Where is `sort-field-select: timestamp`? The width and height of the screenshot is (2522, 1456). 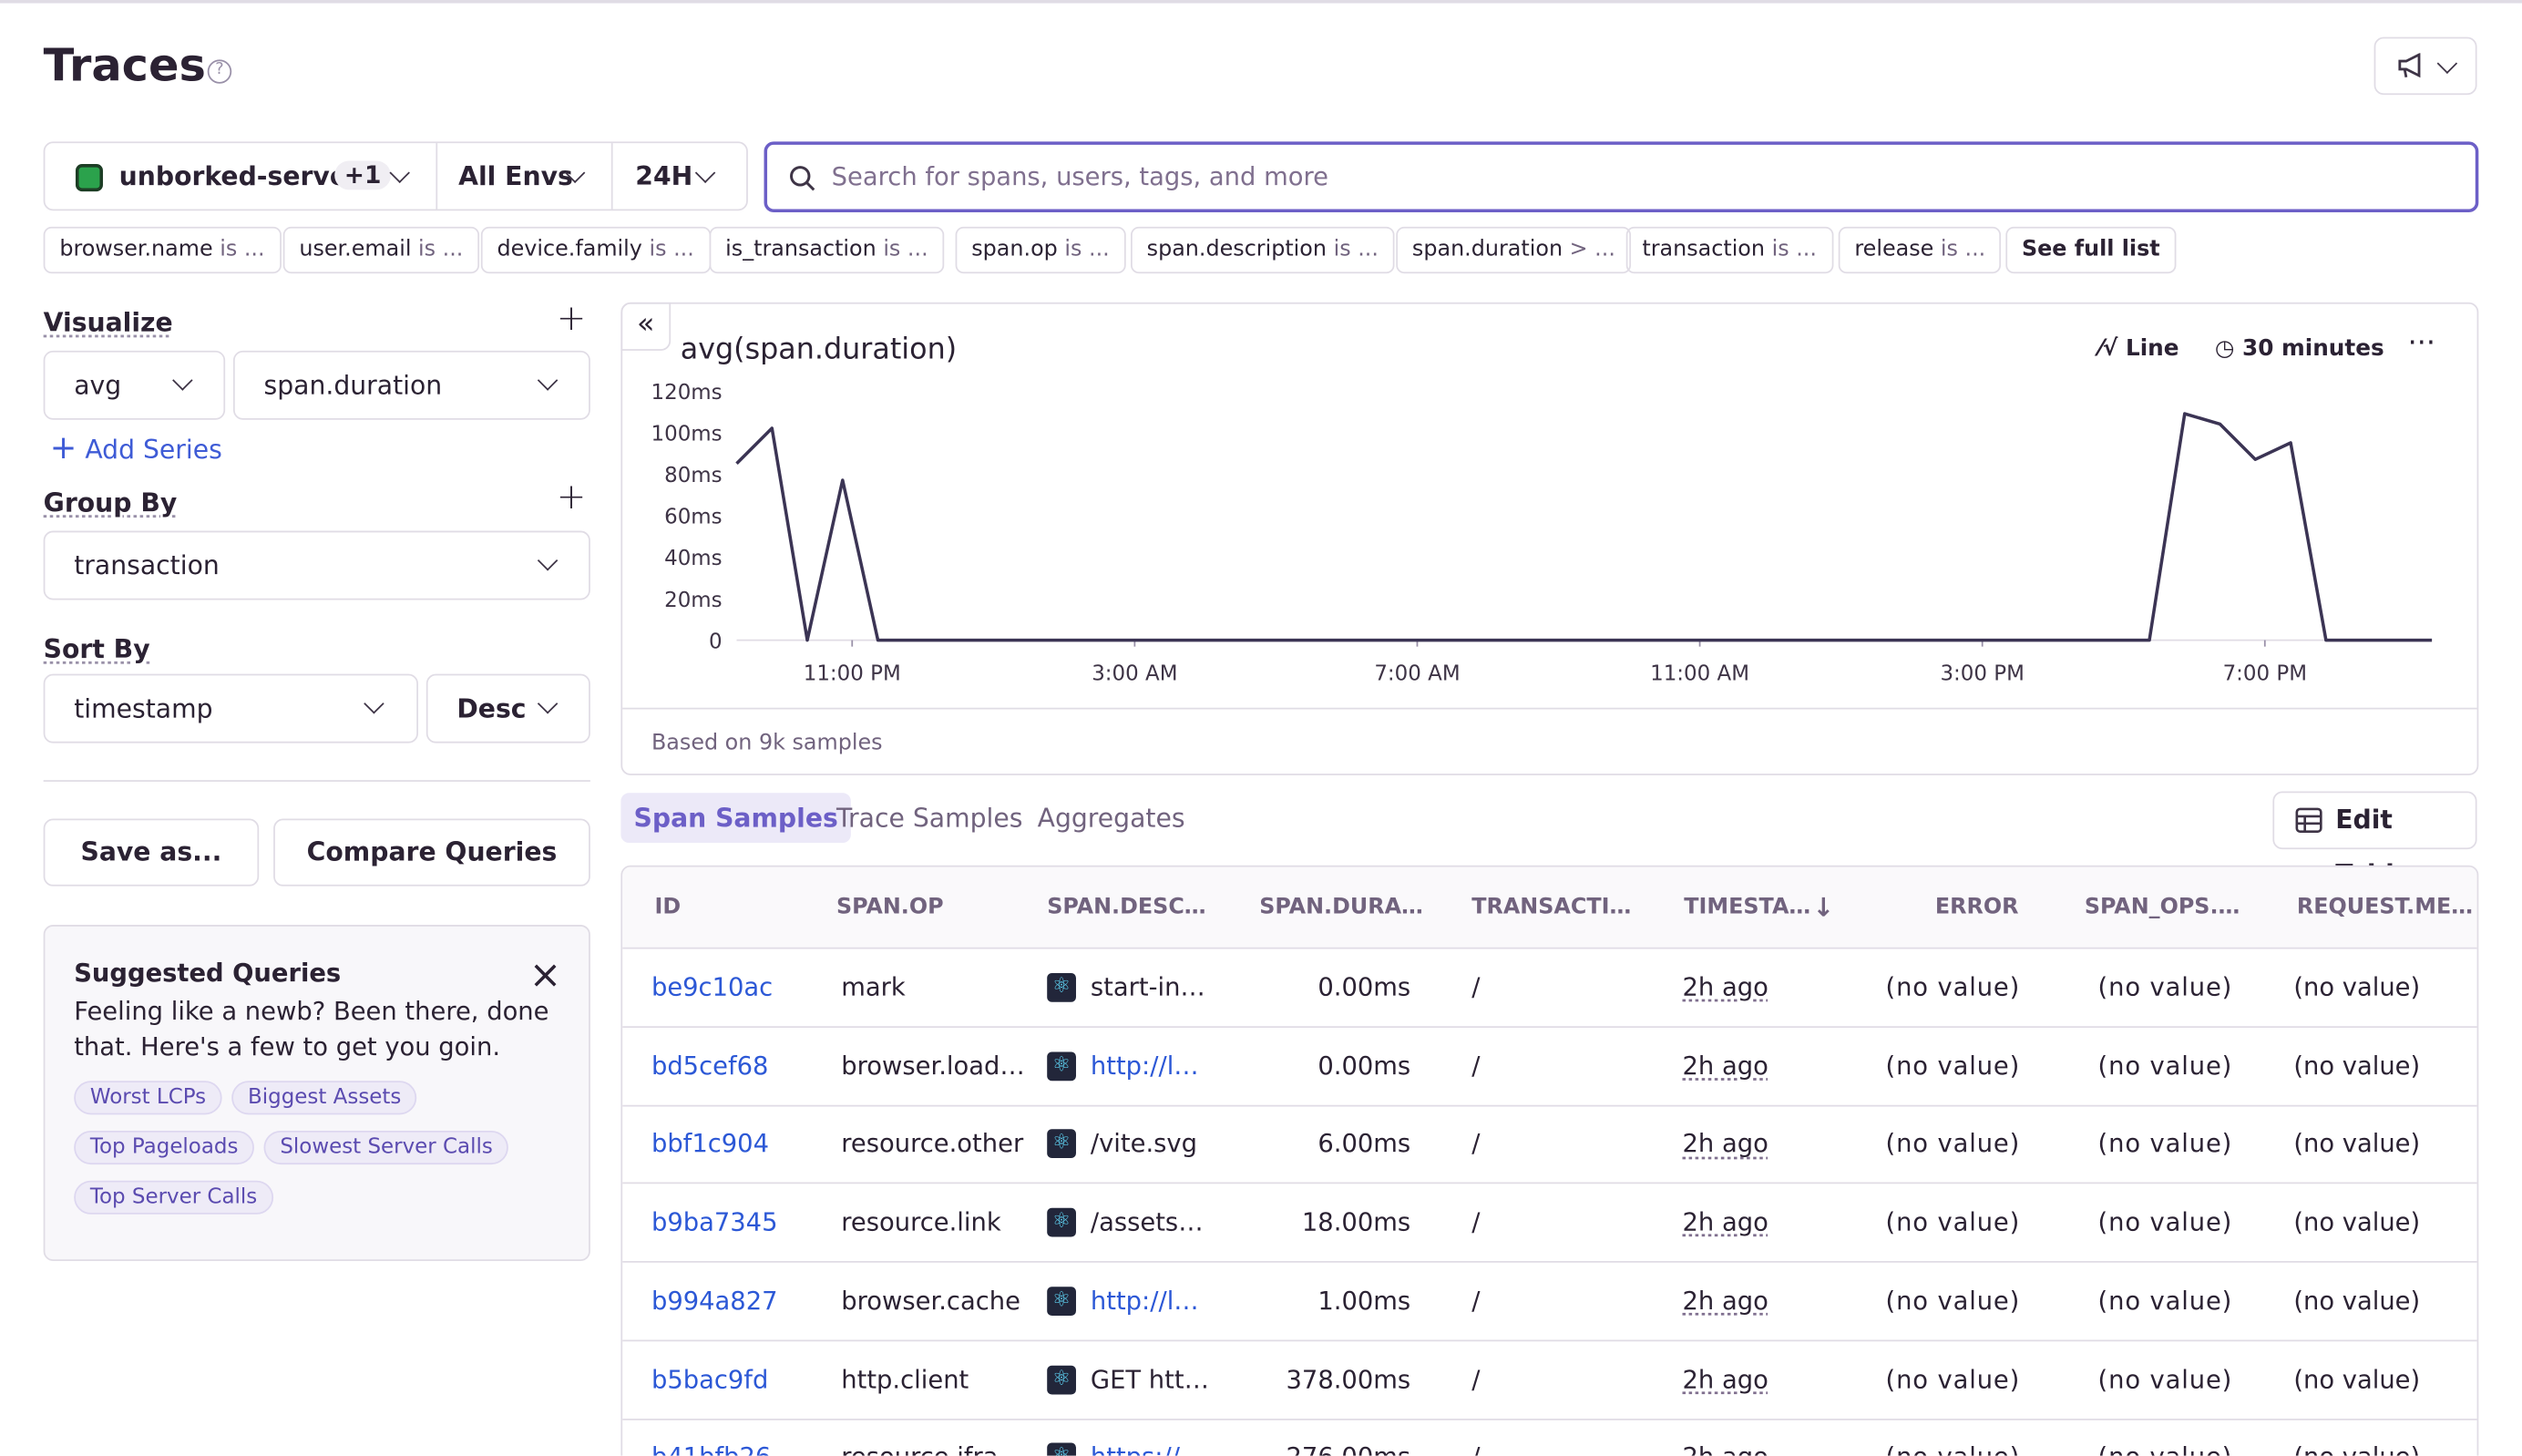 sort-field-select: timestamp is located at coordinates (231, 708).